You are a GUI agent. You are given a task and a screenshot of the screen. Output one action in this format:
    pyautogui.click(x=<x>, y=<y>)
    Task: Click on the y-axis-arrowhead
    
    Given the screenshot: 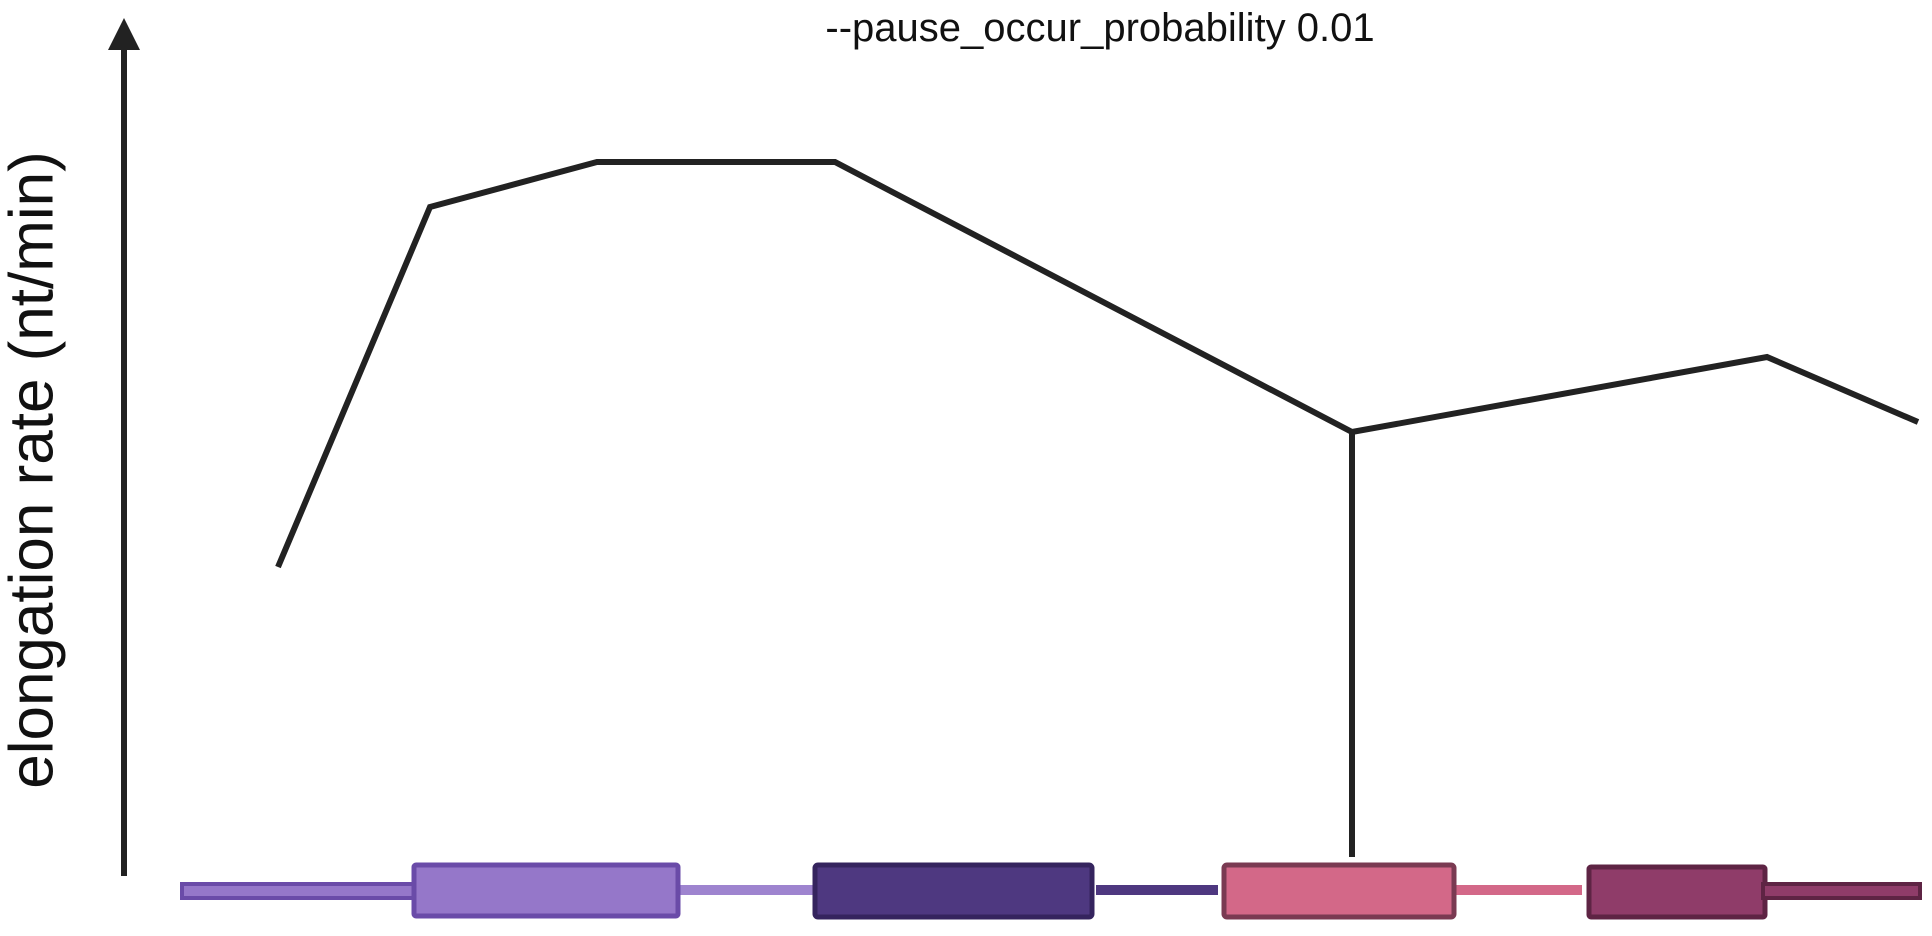 What is the action you would take?
    pyautogui.click(x=124, y=34)
    